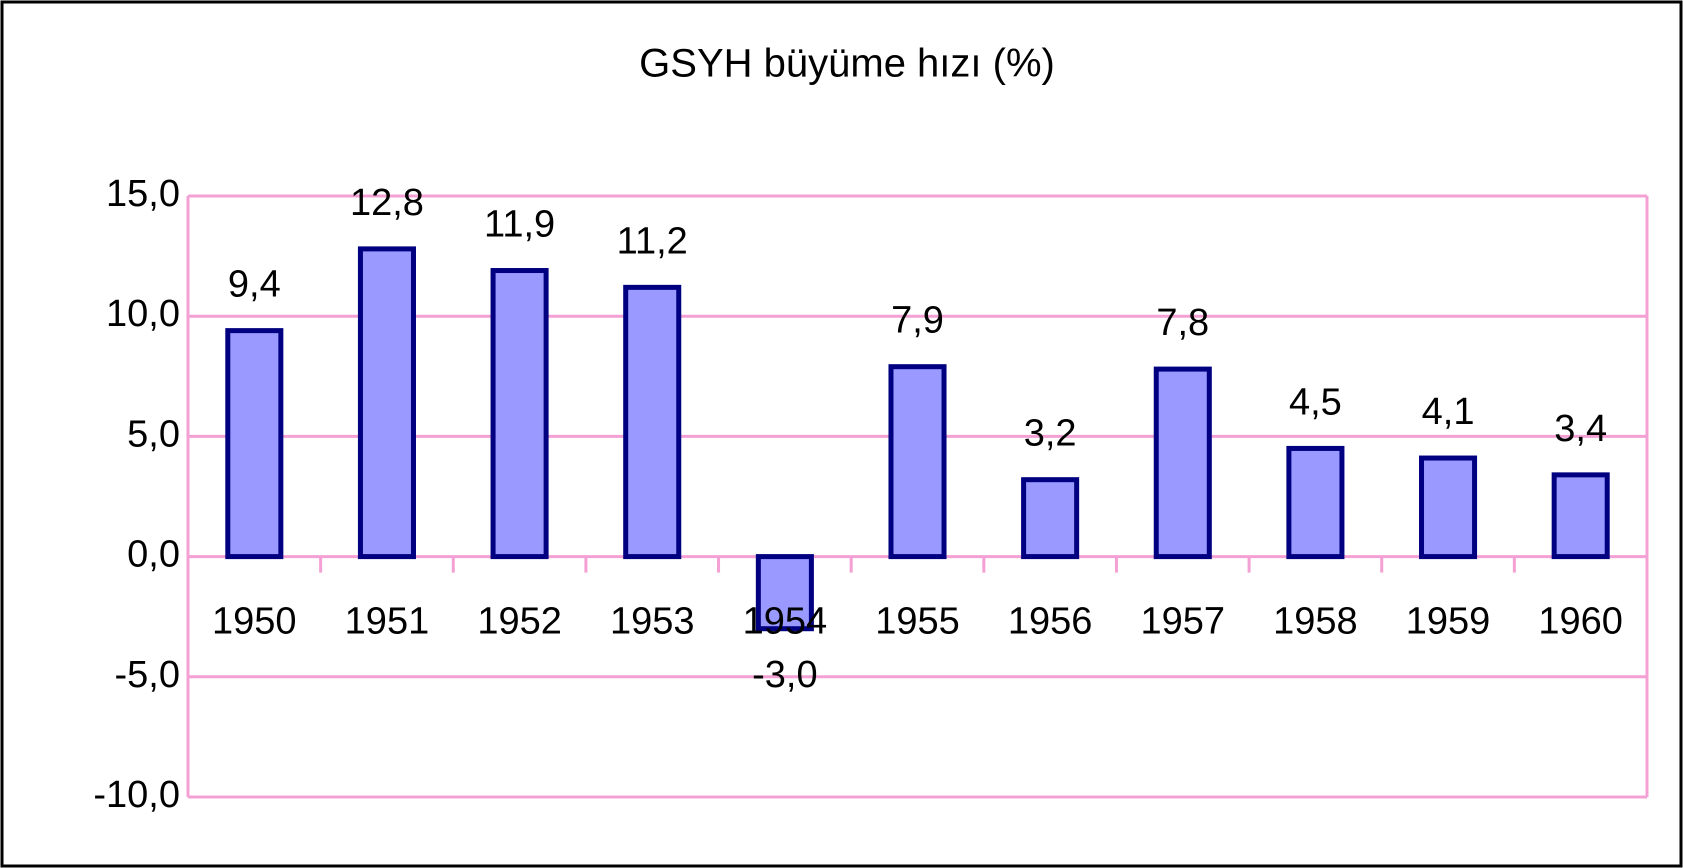  I want to click on y-tick-label: -5,0, so click(147, 675).